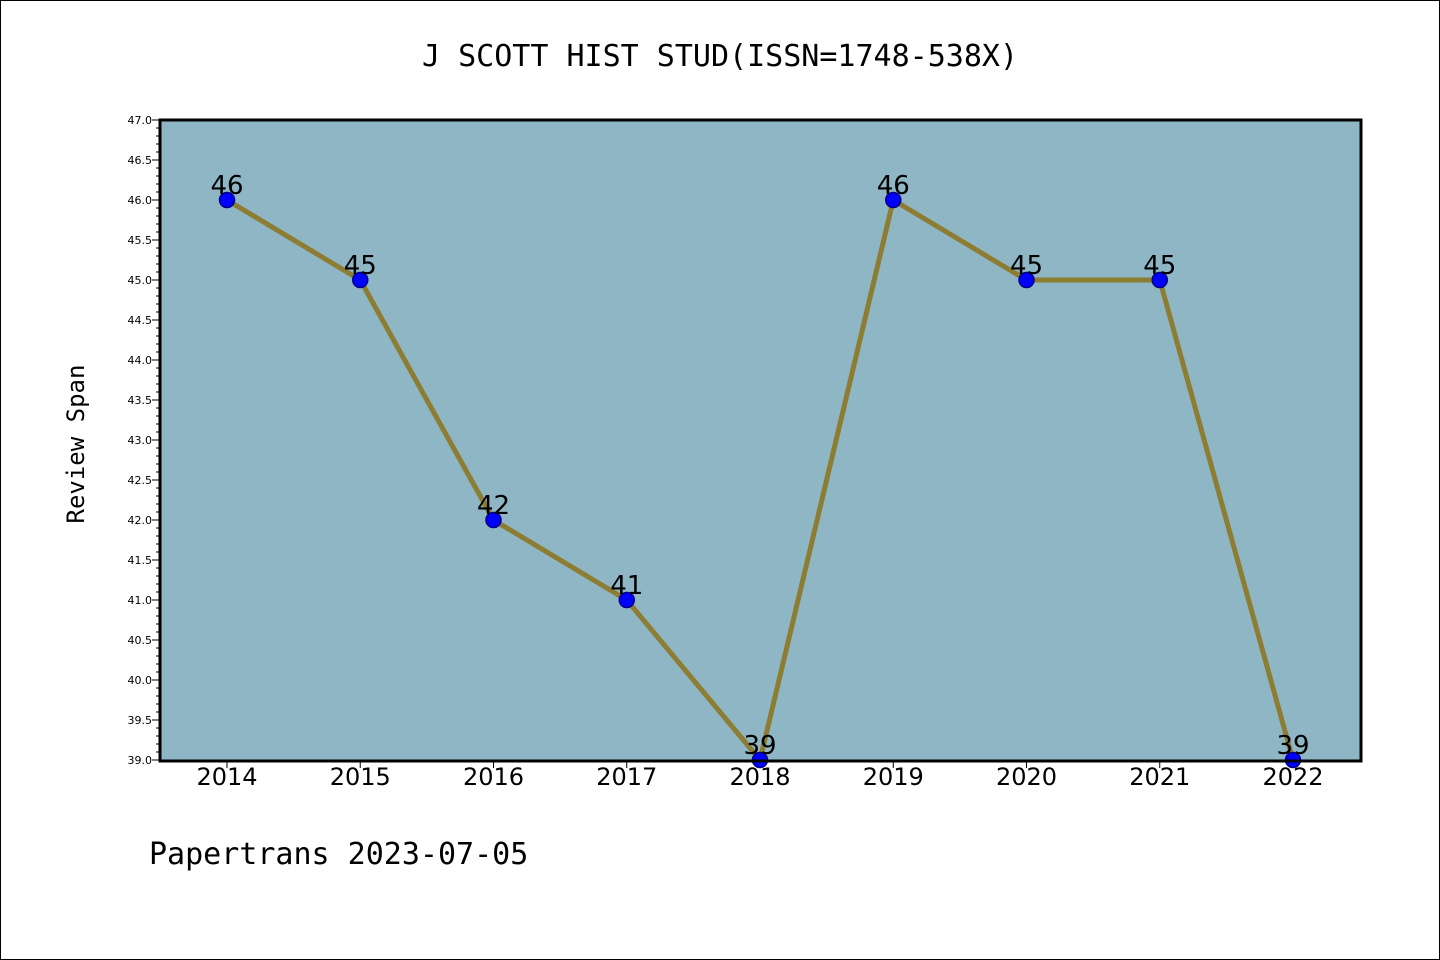 Image resolution: width=1440 pixels, height=960 pixels. Describe the element at coordinates (1292, 746) in the screenshot. I see `data-label-2022: 39` at that location.